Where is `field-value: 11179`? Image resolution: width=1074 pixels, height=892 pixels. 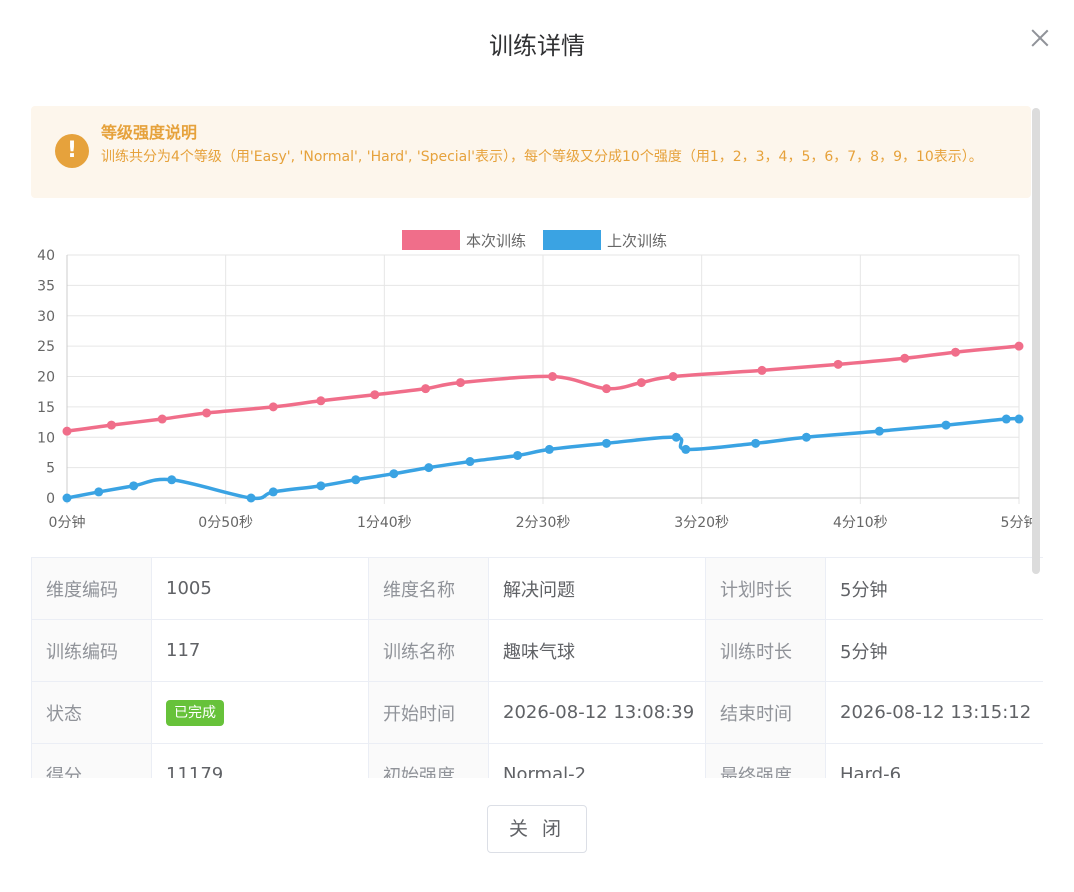
field-value: 11179 is located at coordinates (260, 760).